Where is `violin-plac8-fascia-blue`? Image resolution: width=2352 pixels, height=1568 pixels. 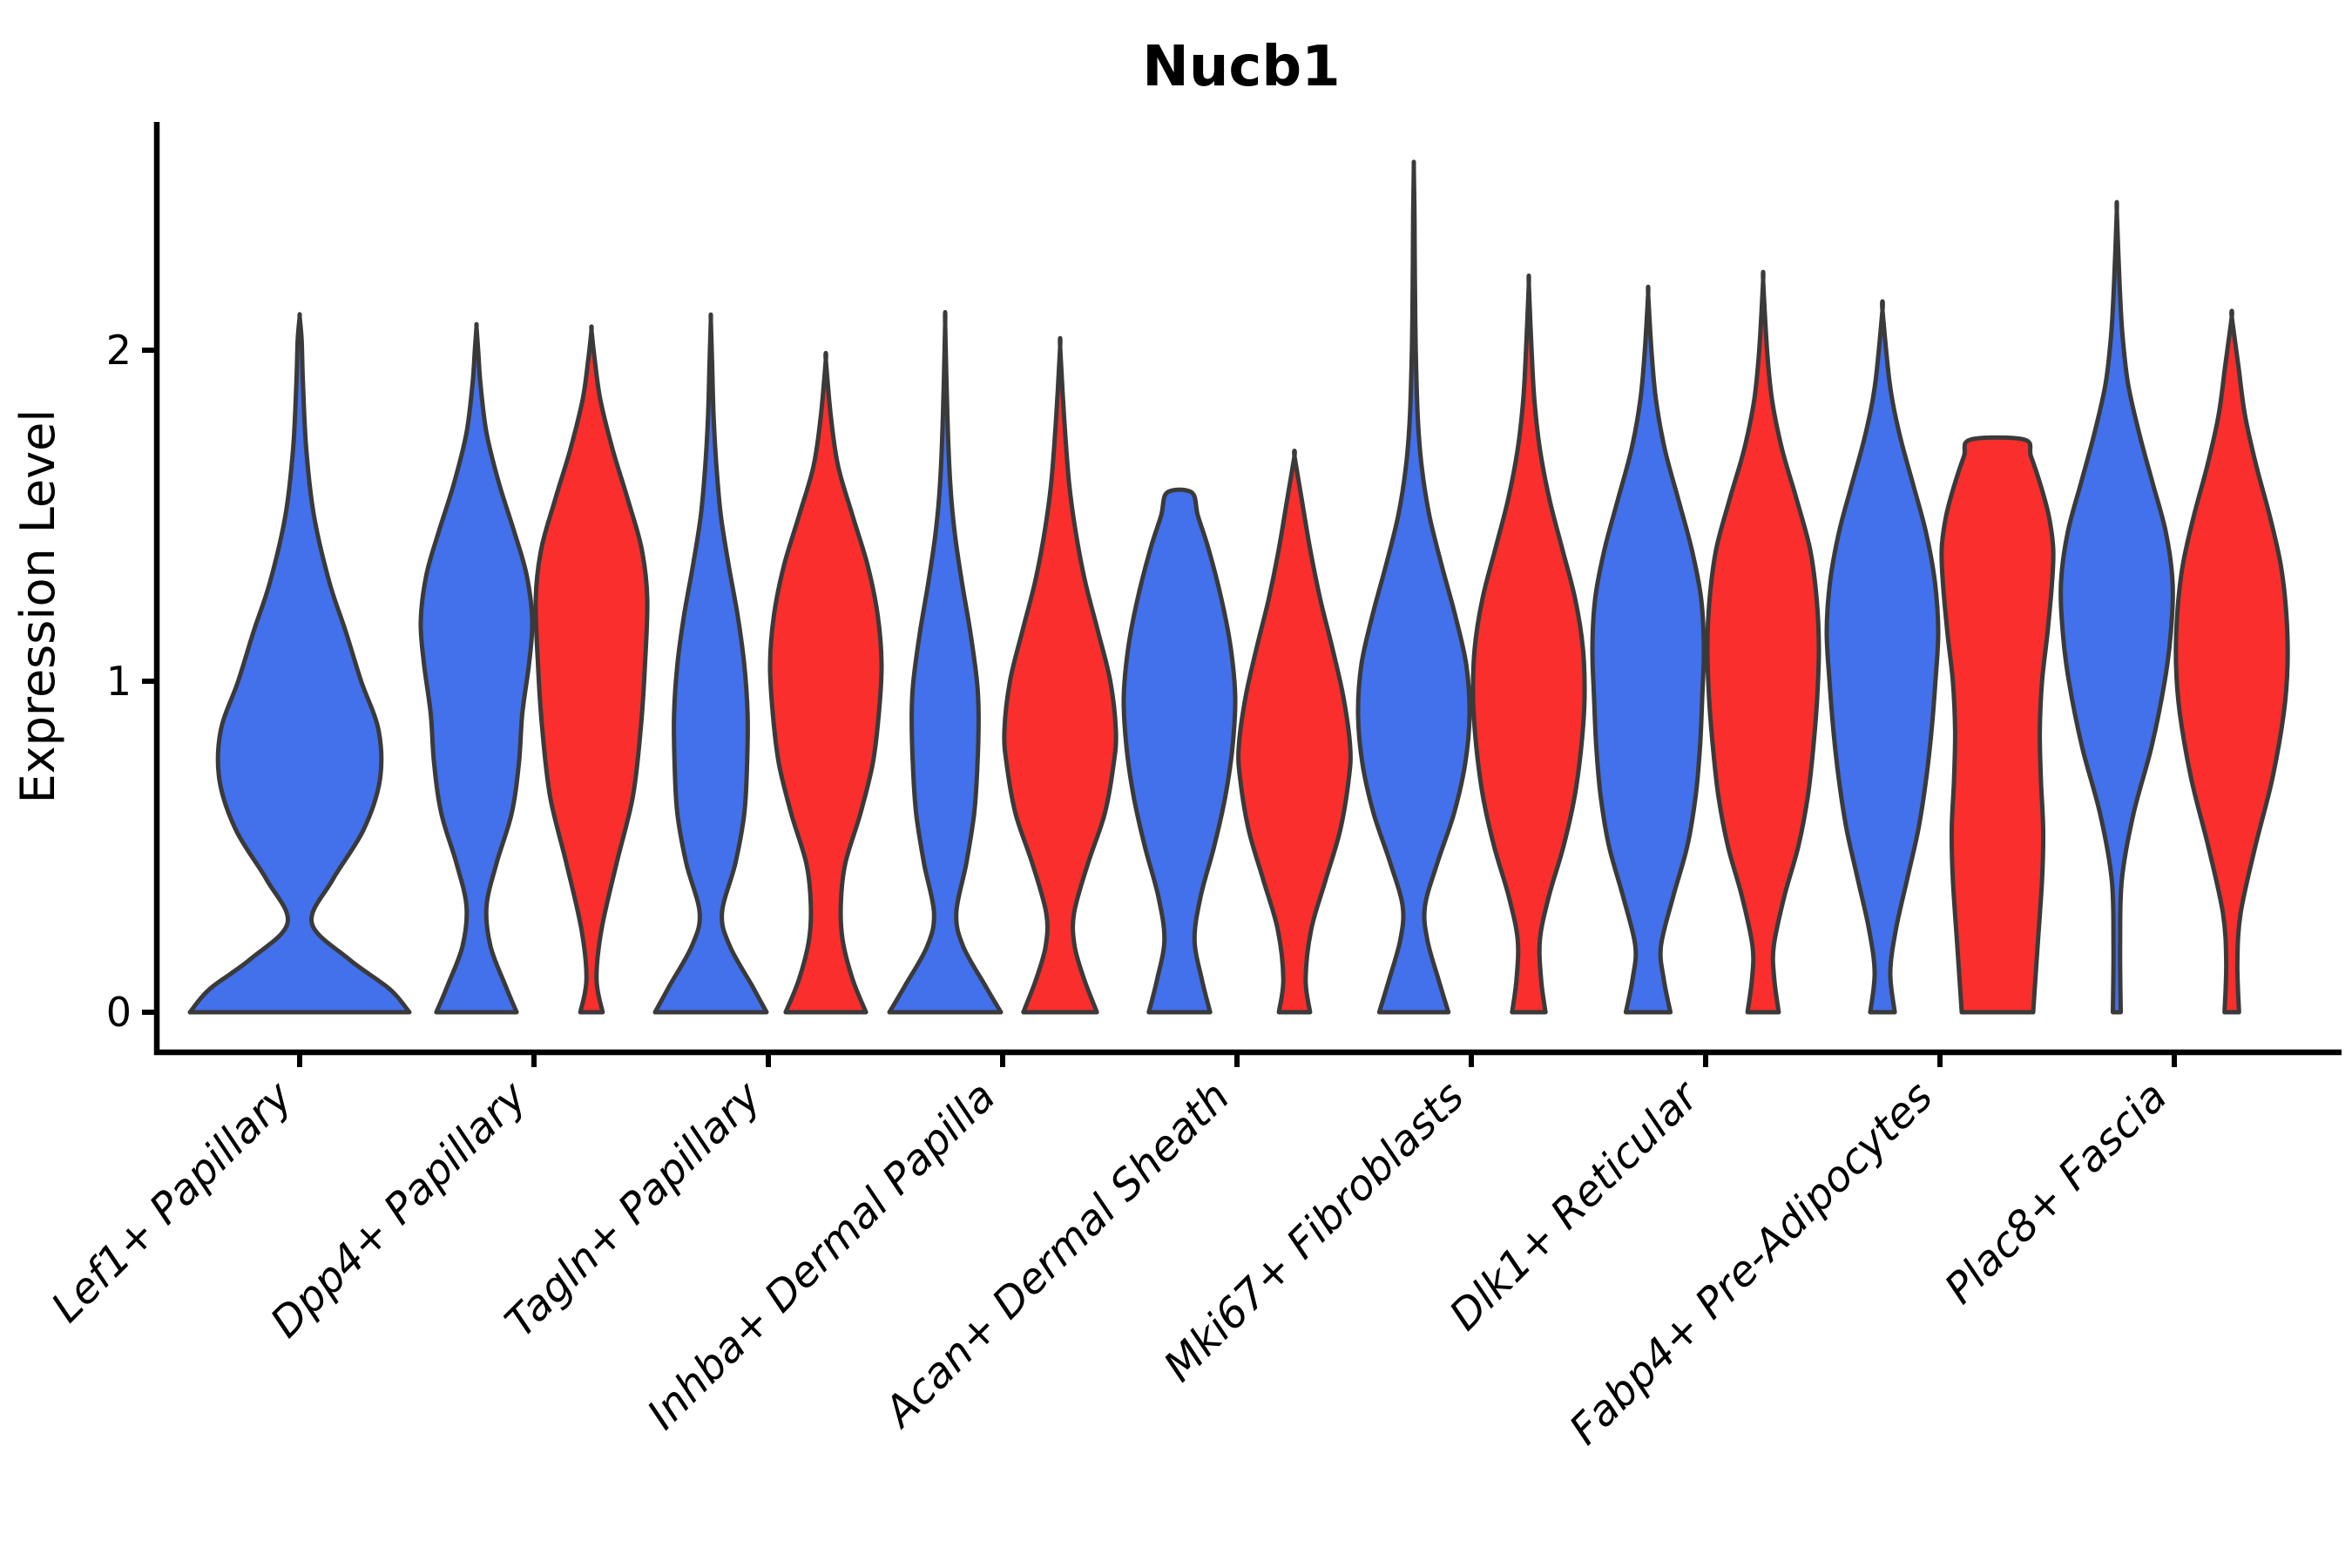
violin-plac8-fascia-blue is located at coordinates (2116, 607).